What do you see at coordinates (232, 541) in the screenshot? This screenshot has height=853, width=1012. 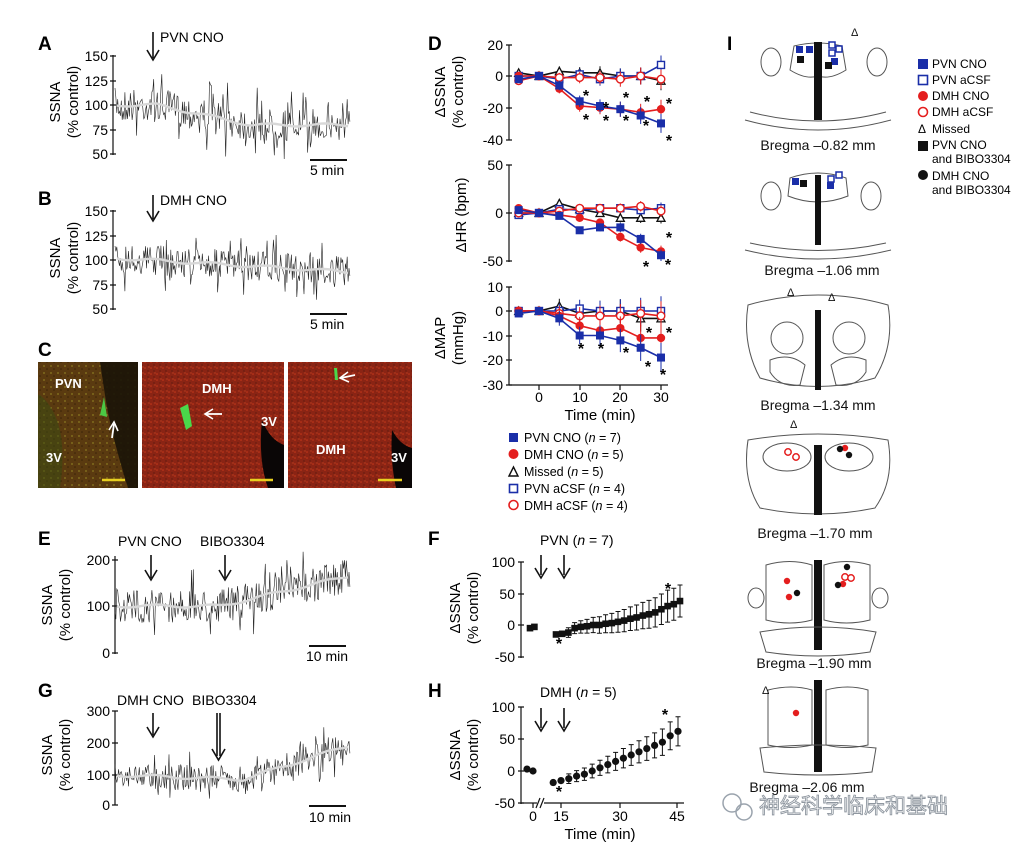 I see `e-arrow-label-2: BIBO3304` at bounding box center [232, 541].